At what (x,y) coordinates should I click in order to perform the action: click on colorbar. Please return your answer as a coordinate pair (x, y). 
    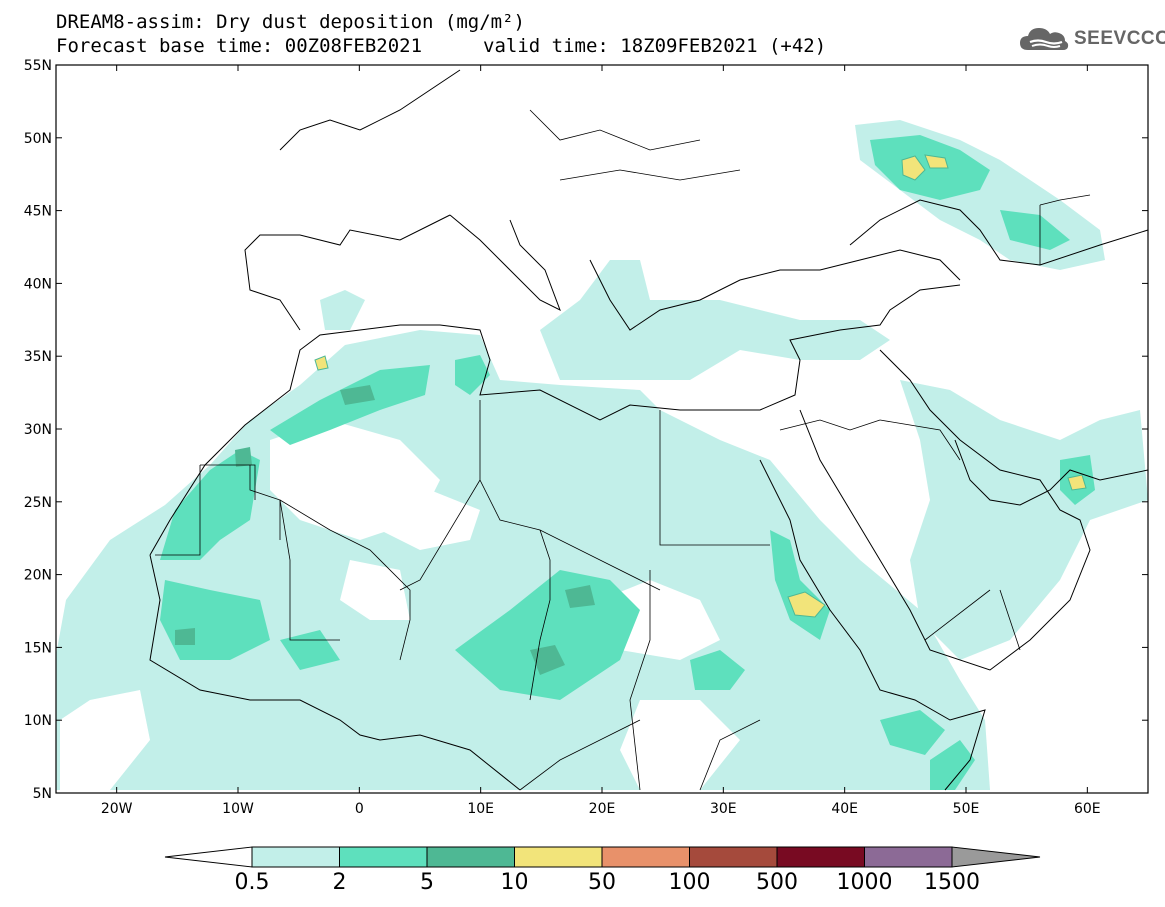
    Looking at the image, I should click on (602, 857).